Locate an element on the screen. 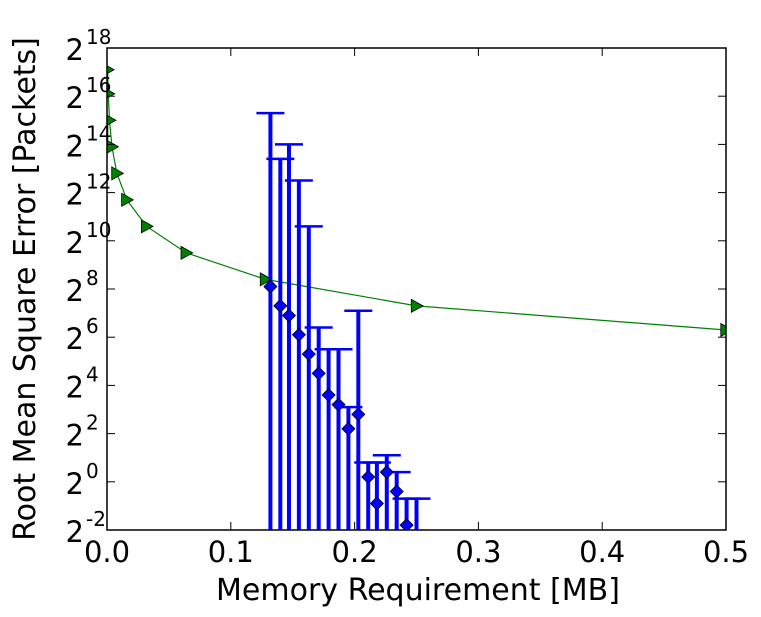 The height and width of the screenshot is (617, 761). x-tick-label: 0.3 is located at coordinates (478, 552).